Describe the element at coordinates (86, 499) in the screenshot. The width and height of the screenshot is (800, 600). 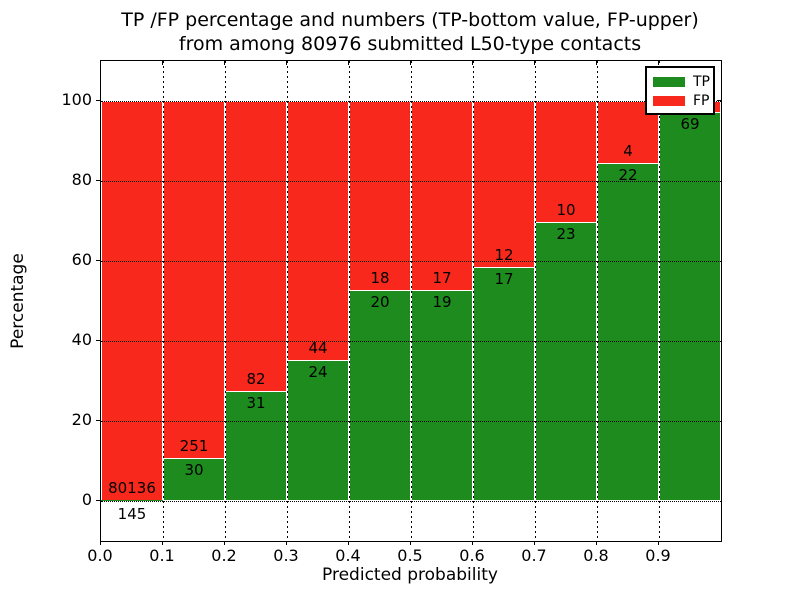
I see `y-tick-label: 0` at that location.